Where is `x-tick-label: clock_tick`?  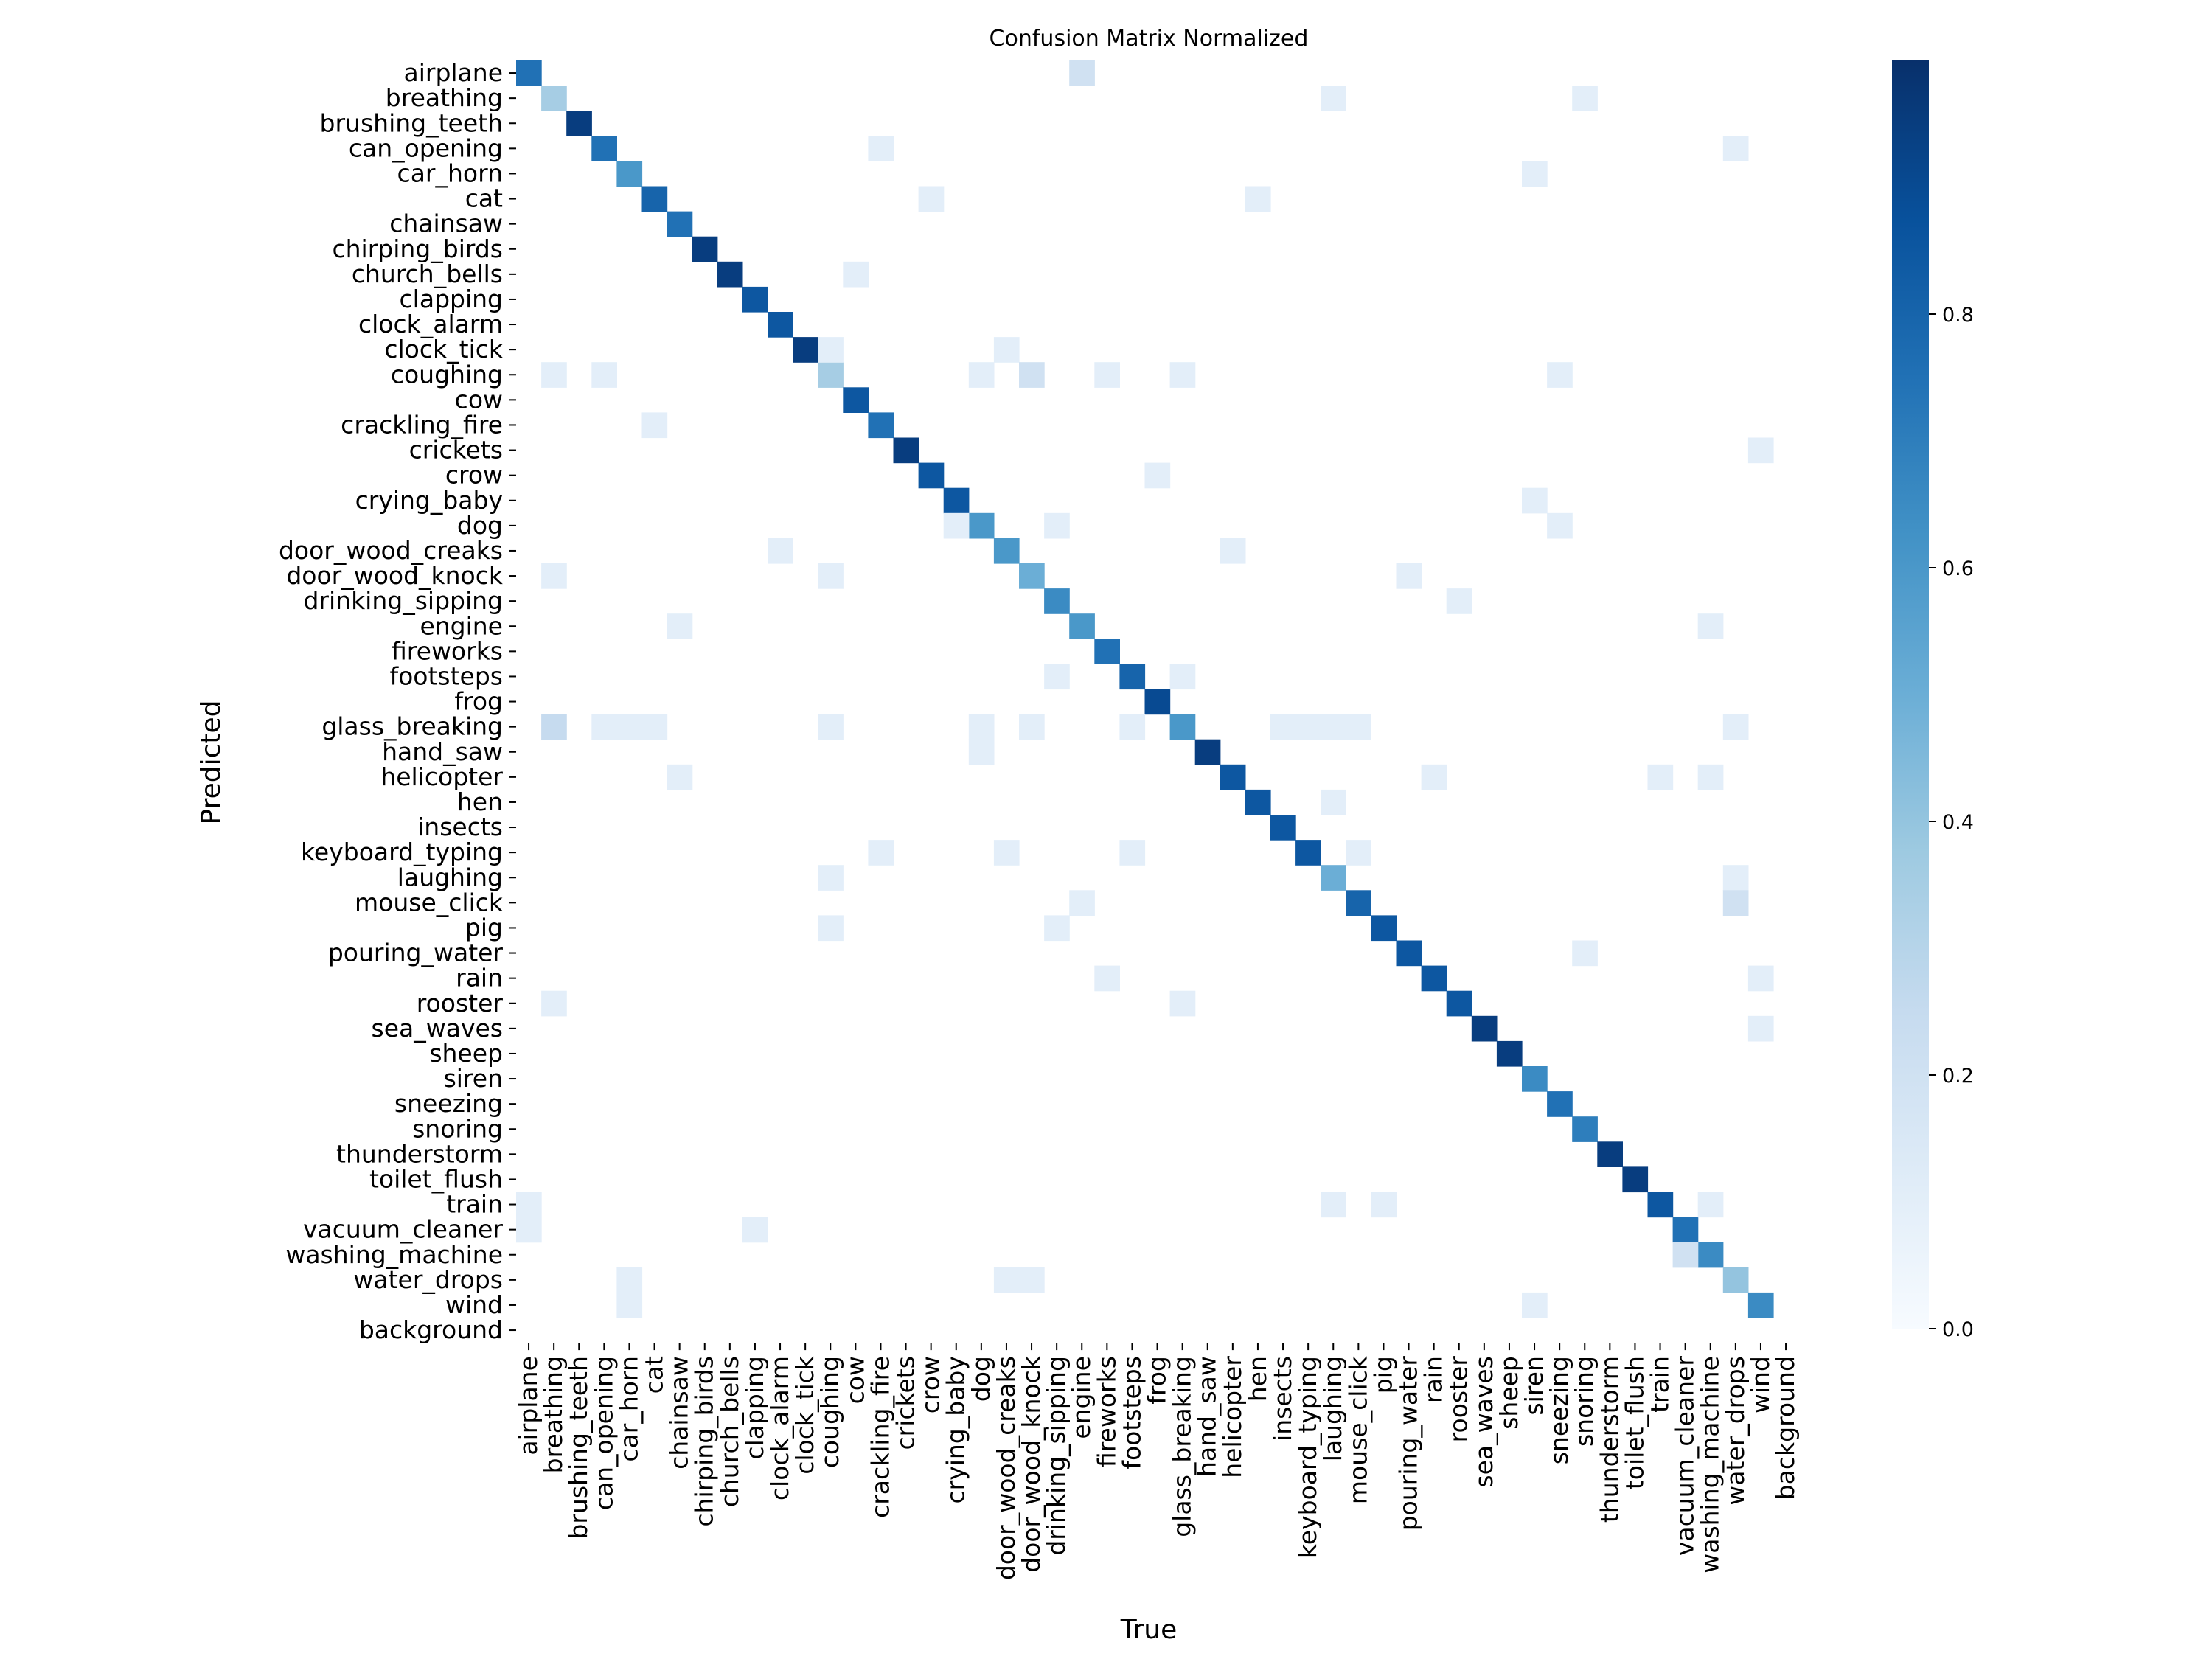
x-tick-label: clock_tick is located at coordinates (804, 1415).